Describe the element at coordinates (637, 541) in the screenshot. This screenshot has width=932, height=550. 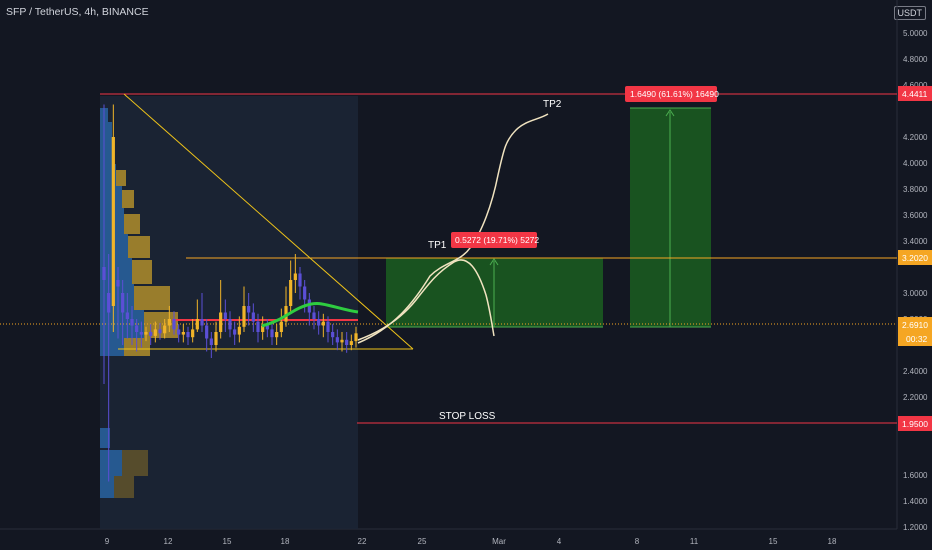
I see `time-tick-label: 8` at that location.